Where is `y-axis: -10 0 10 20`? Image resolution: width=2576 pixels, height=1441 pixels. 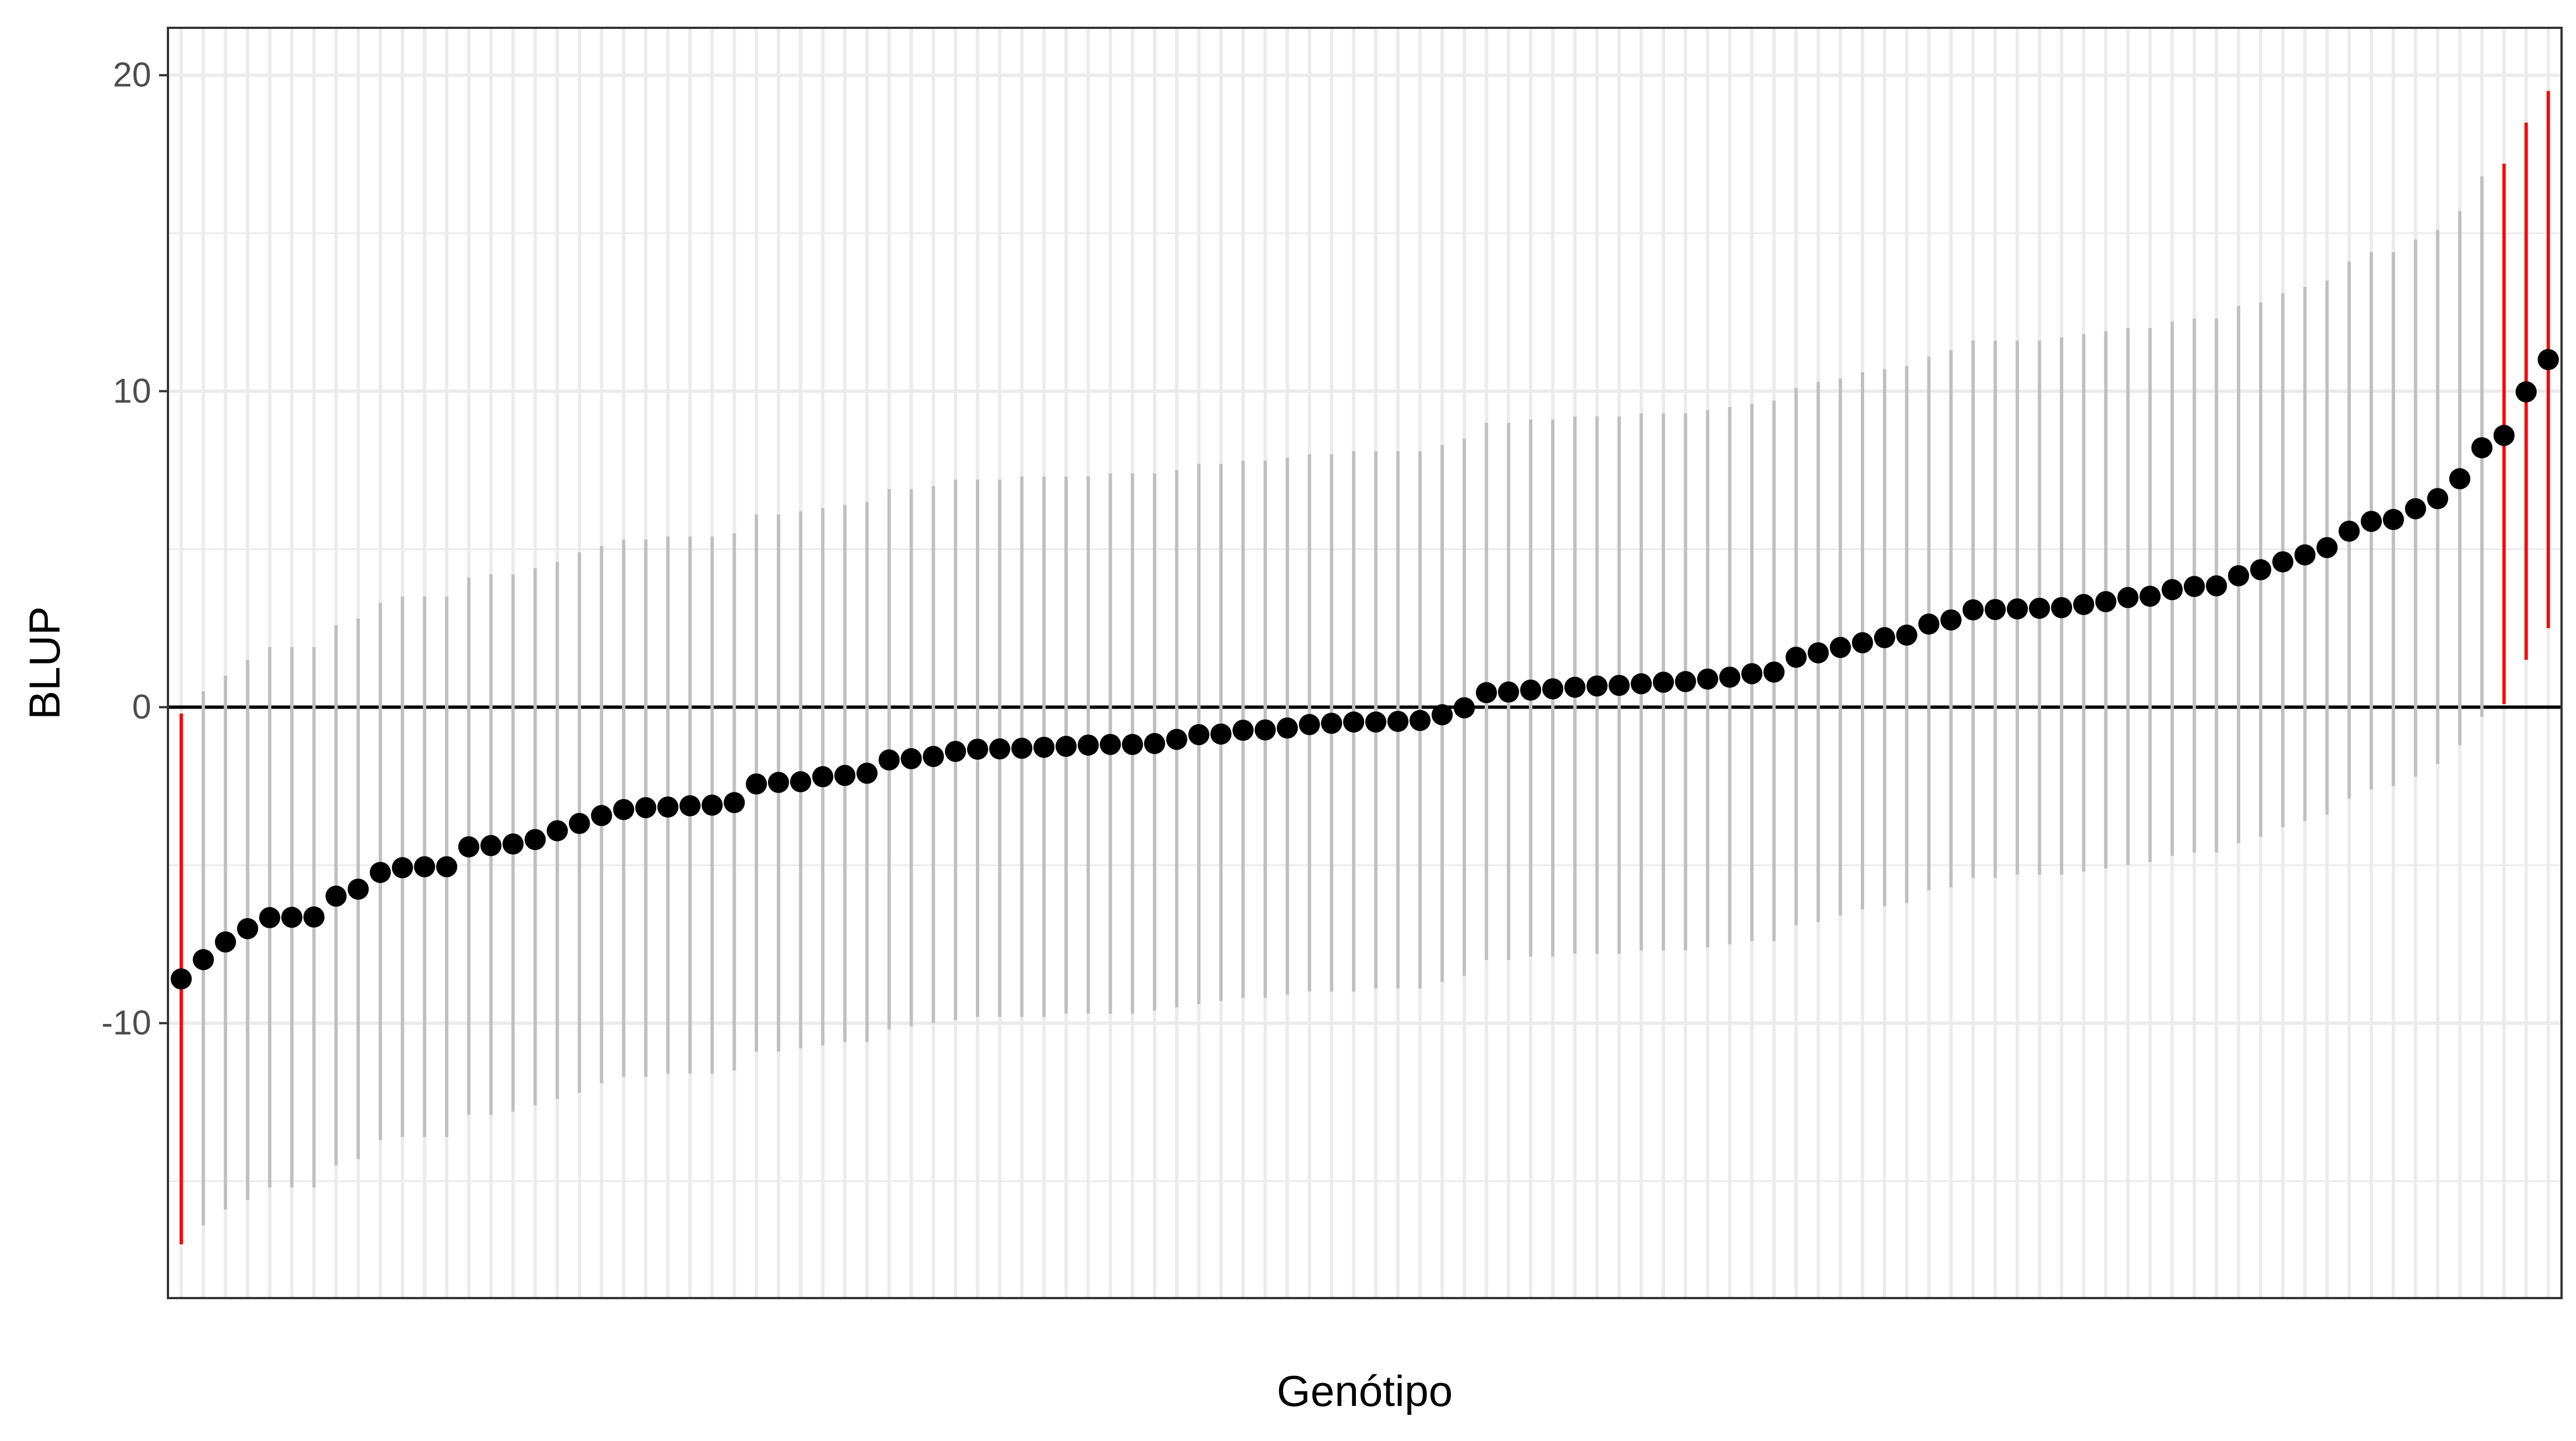
y-axis: -10 0 10 20 is located at coordinates (134, 549).